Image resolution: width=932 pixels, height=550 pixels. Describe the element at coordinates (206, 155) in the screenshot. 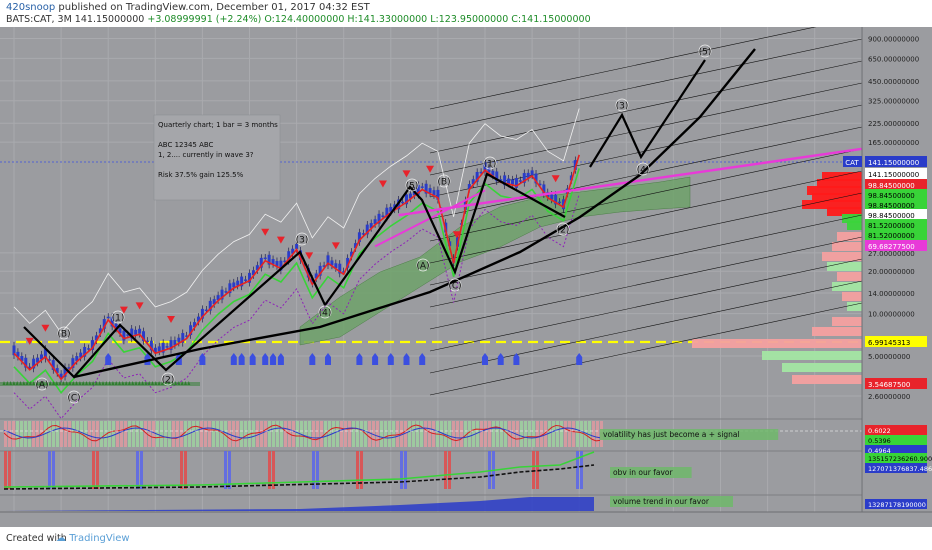

I see `annotation-line: 1, 2.... currently in wave 3?` at that location.